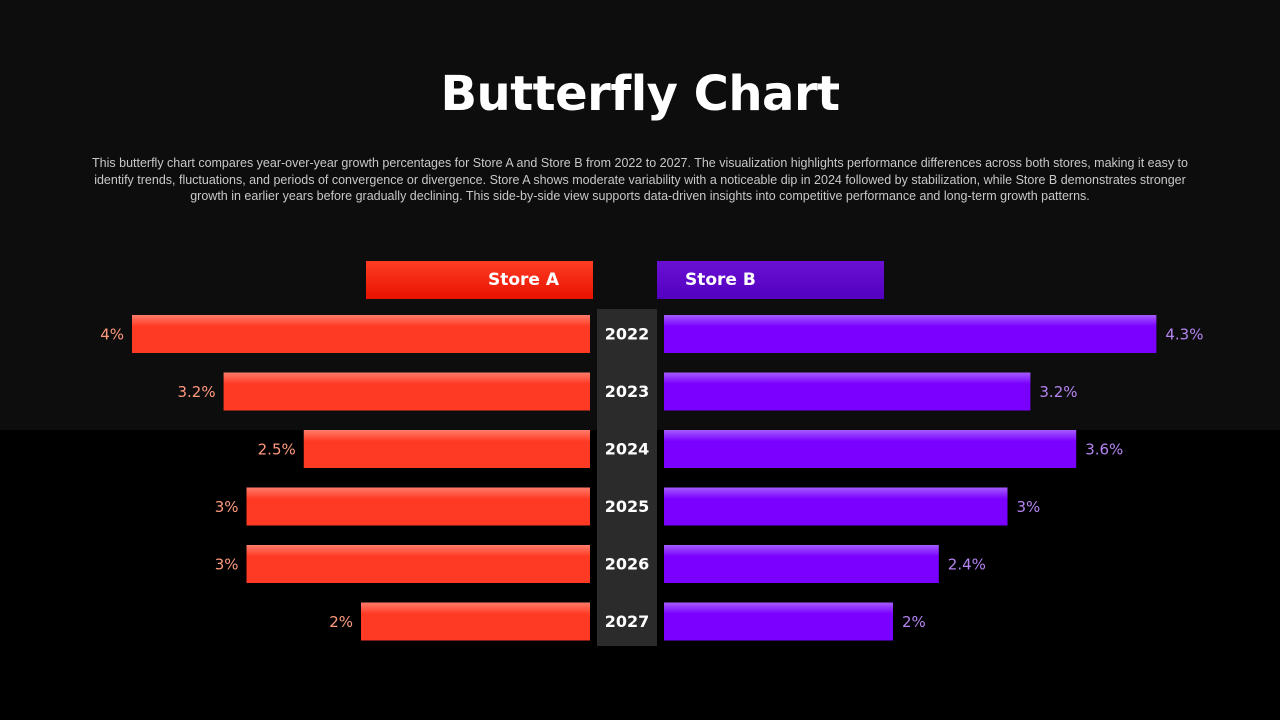 The height and width of the screenshot is (720, 1280). I want to click on year-label-2023: 2023, so click(627, 391).